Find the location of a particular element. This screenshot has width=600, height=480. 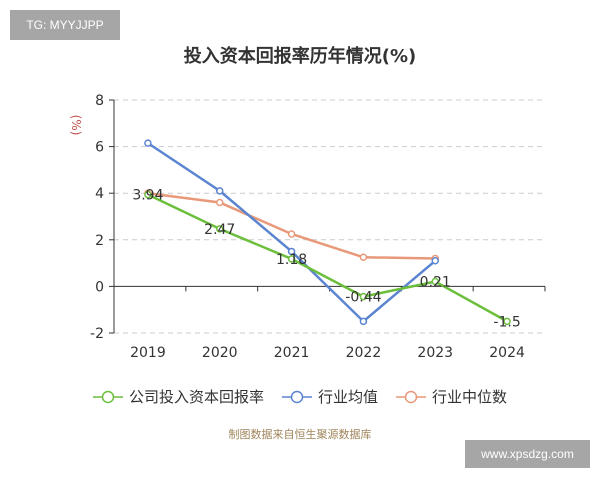

legend-item-company: 公司投入资本回报率 is located at coordinates (178, 396).